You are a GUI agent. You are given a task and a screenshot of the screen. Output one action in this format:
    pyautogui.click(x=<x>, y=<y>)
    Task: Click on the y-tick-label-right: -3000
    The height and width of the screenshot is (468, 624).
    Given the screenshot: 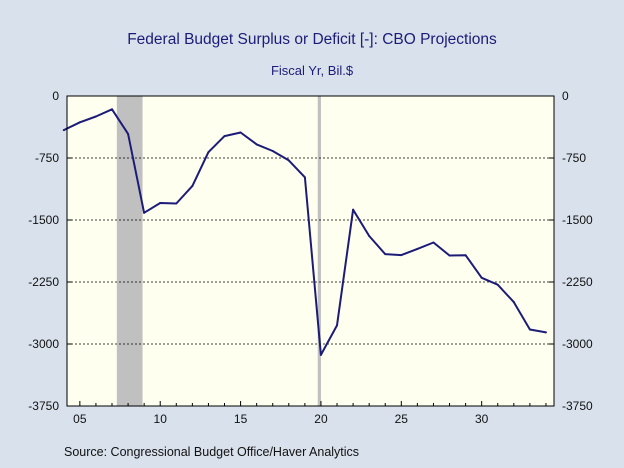 What is the action you would take?
    pyautogui.click(x=577, y=344)
    